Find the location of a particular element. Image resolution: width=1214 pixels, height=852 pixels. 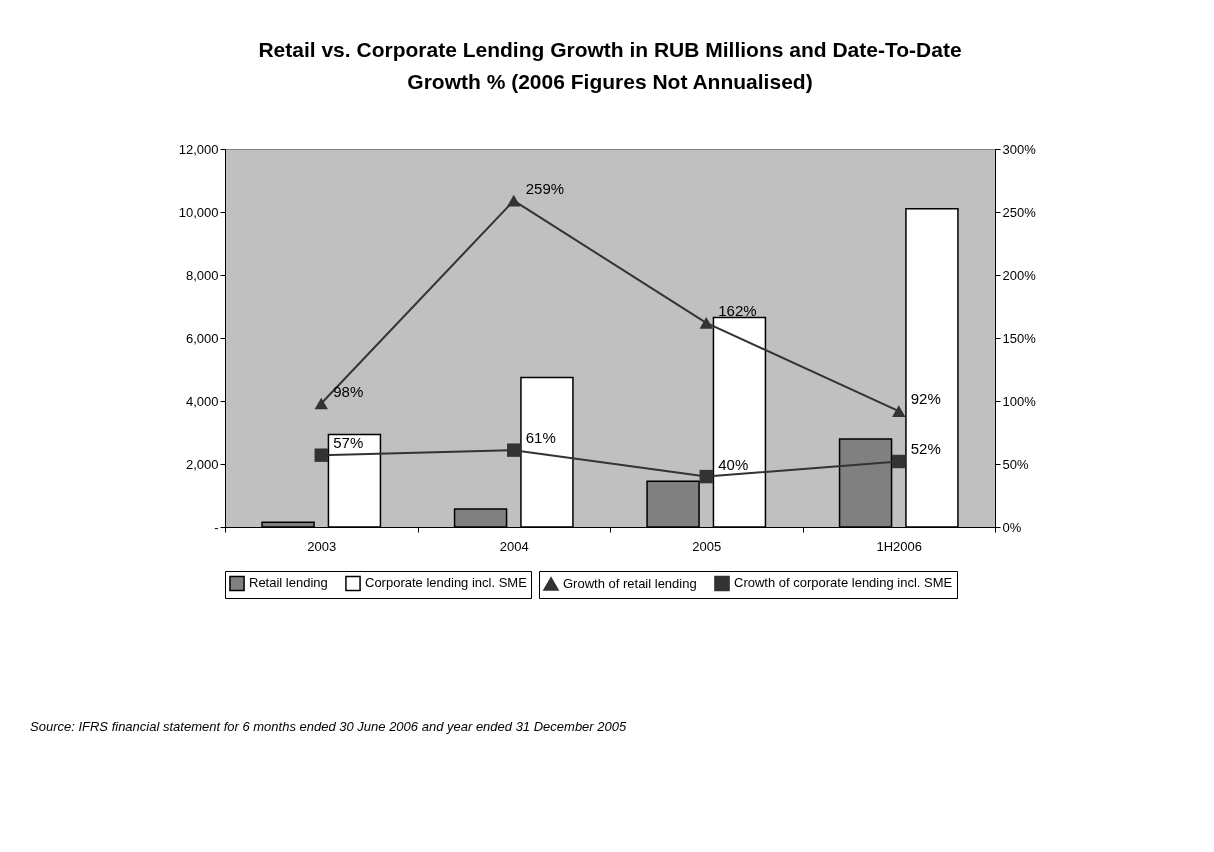

data-label: 57% is located at coordinates (348, 443).